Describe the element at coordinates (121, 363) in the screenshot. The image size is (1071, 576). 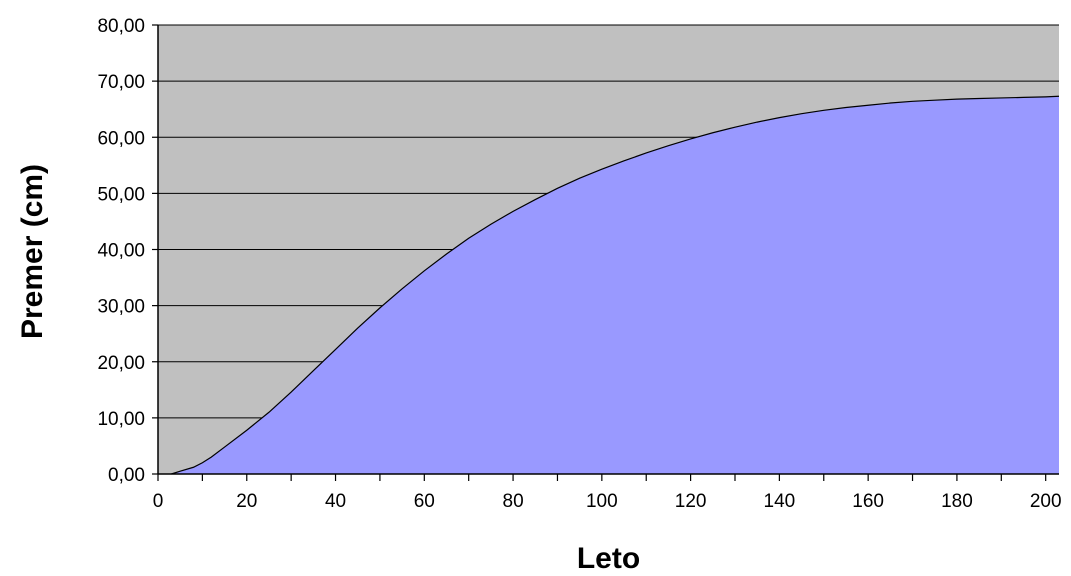
I see `y-tick-label: 20,00` at that location.